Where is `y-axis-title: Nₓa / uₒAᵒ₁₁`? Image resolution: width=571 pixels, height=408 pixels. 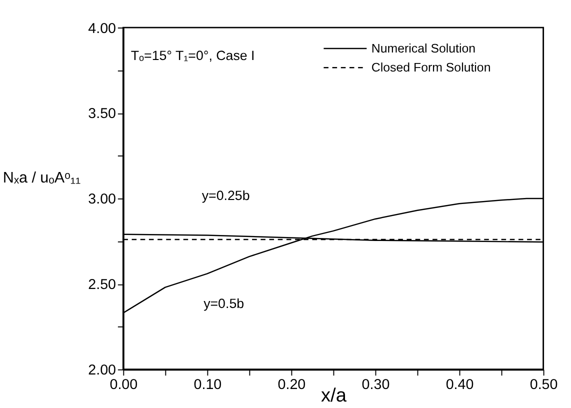 y-axis-title: Nₓa / uₒAᵒ₁₁ is located at coordinates (41, 178).